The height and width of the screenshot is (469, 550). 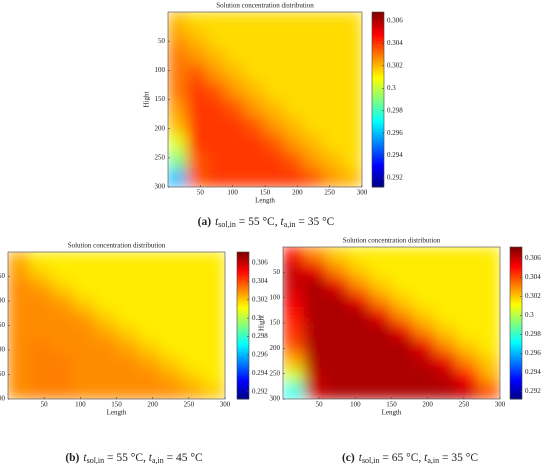 I want to click on x-tick-label: 100, so click(x=232, y=193).